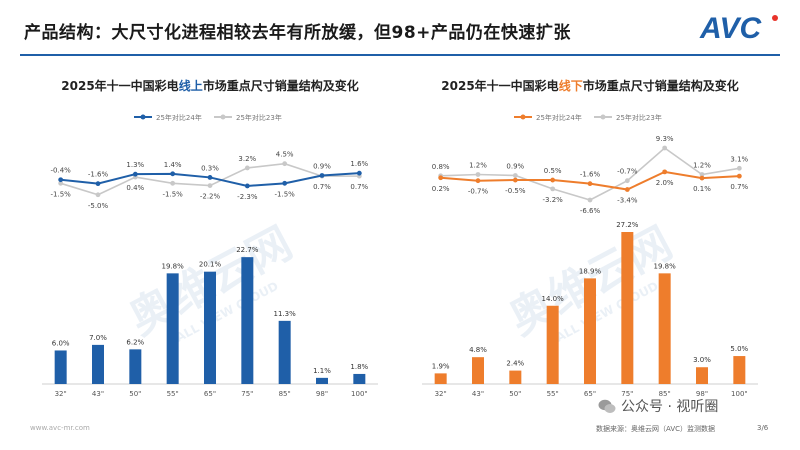 This screenshot has width=800, height=450. I want to click on series-2-label: -5.0%, so click(98, 206).